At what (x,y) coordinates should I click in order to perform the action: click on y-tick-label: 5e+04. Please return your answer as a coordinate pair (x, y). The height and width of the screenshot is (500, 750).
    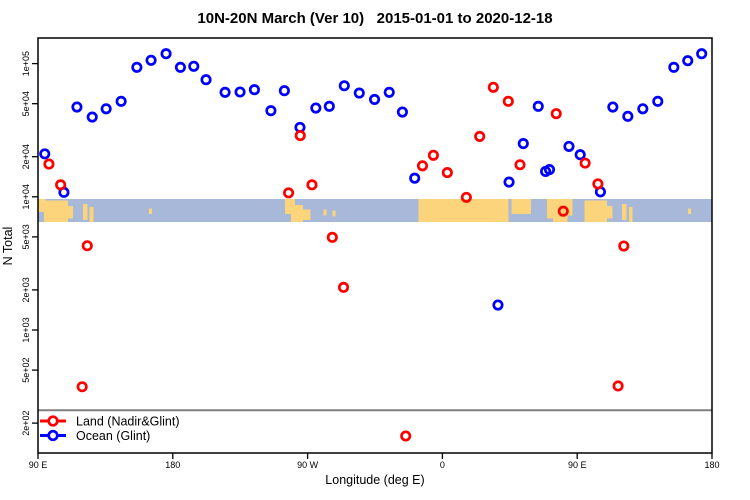
    Looking at the image, I should click on (26, 103).